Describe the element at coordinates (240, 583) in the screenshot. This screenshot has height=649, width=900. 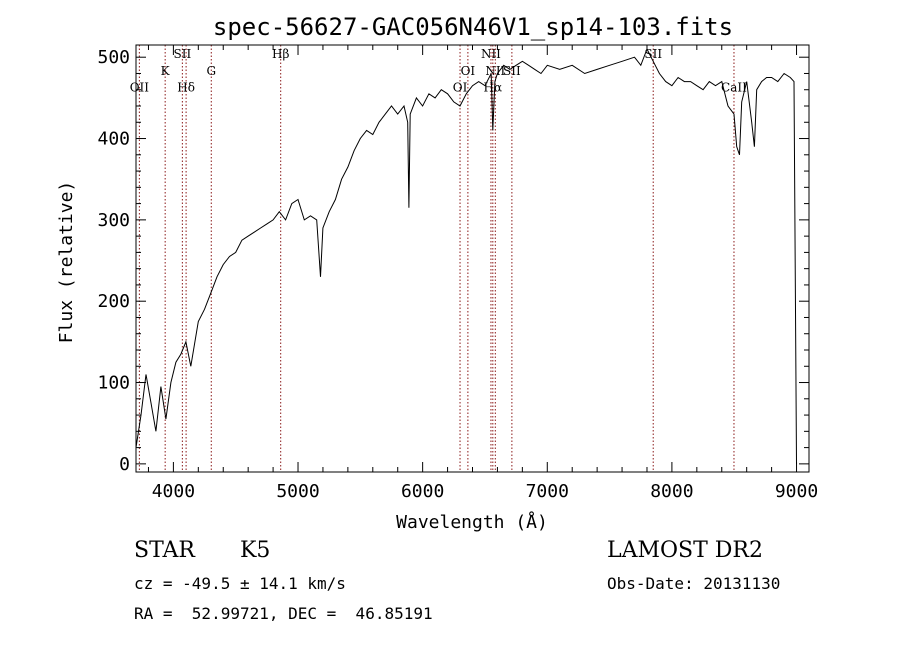
I see `redshift-cz: cz = -49.5 ± 14.1 km/s` at that location.